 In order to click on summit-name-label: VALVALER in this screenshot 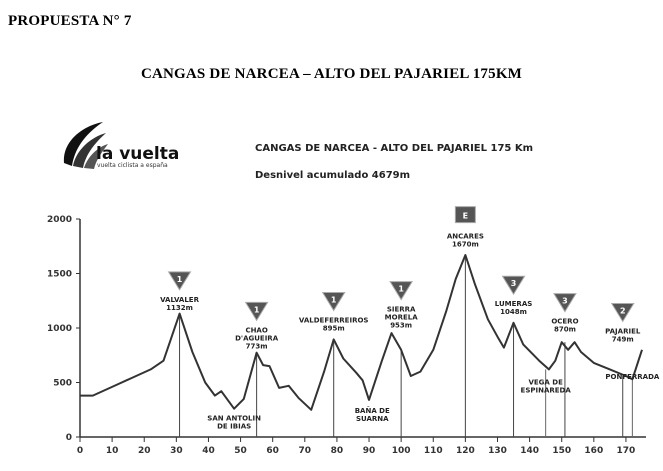, I will do `click(179, 300)`.